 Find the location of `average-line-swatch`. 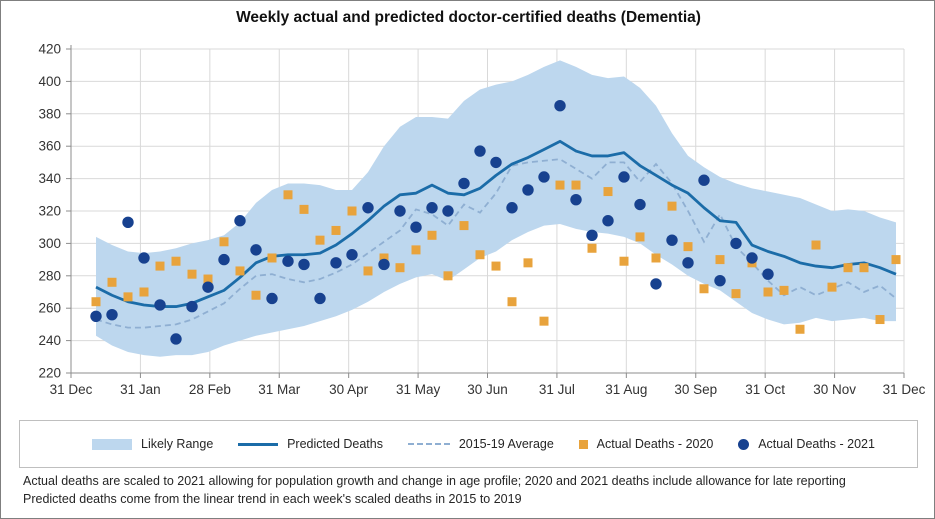

average-line-swatch is located at coordinates (428, 444).